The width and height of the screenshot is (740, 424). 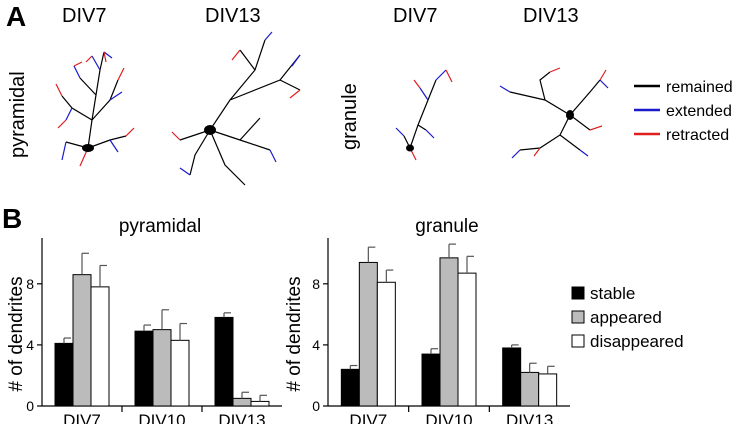 What do you see at coordinates (12, 218) in the screenshot?
I see `panel-b-letter: B` at bounding box center [12, 218].